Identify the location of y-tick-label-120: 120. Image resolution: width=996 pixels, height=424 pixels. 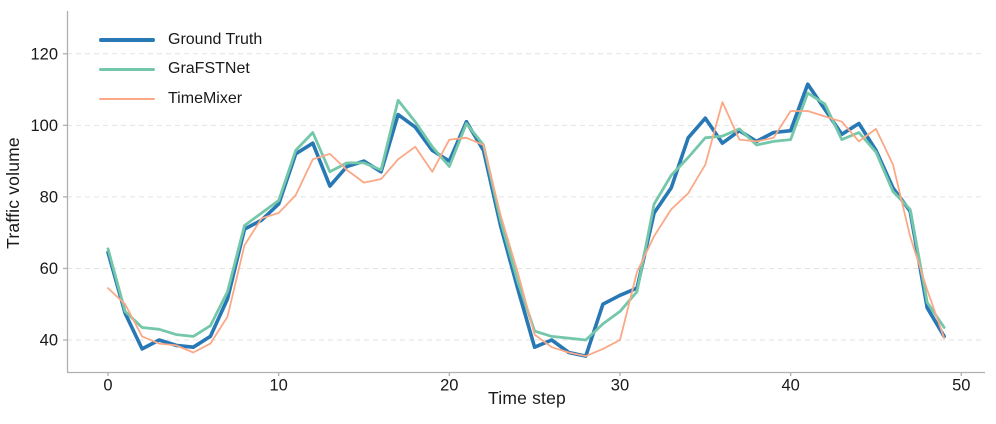
(44, 54).